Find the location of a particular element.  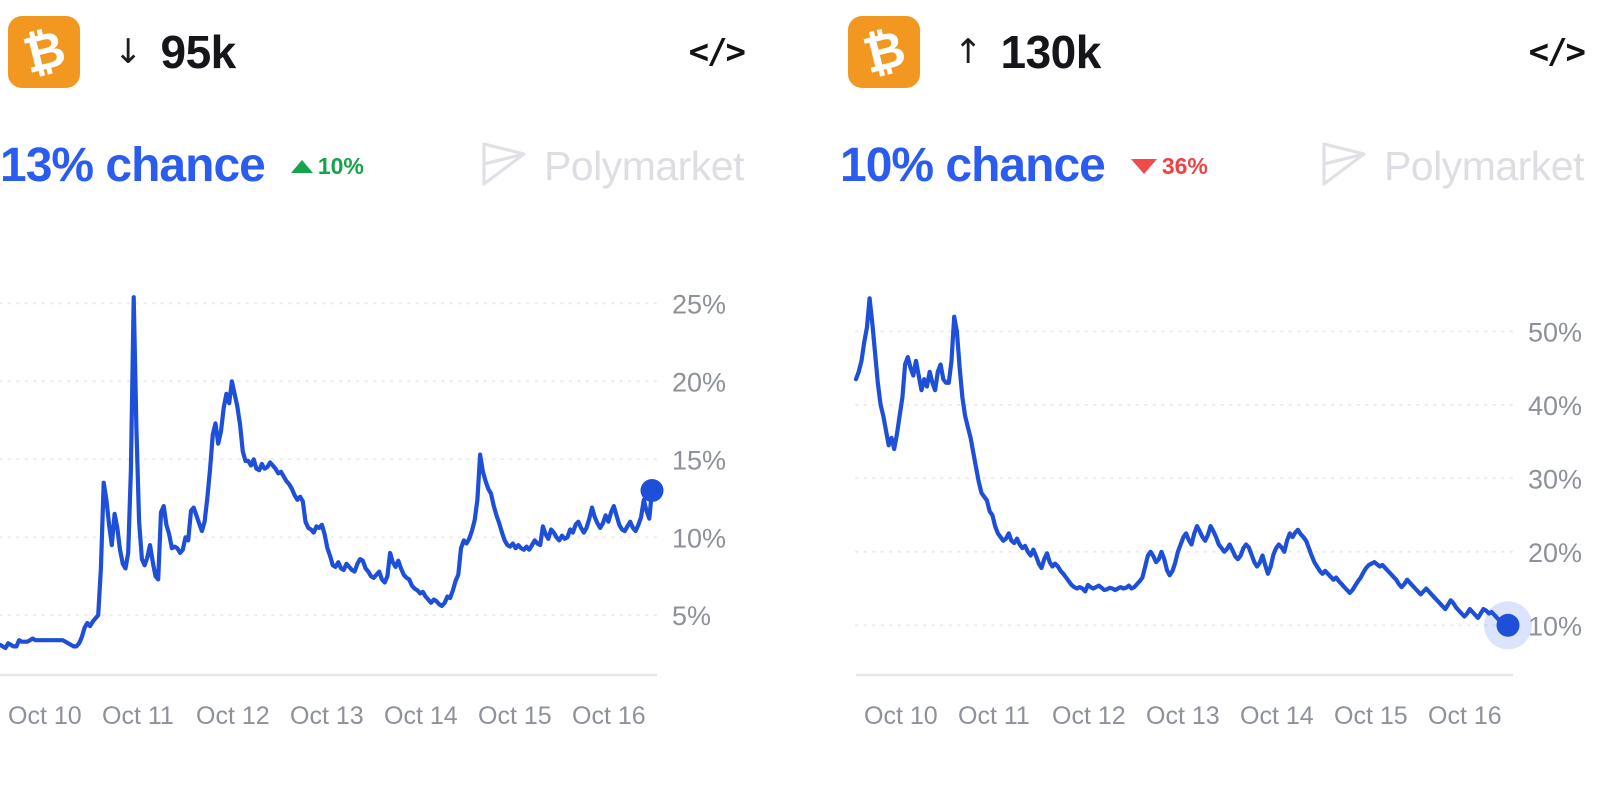

y-tick-label: 50% is located at coordinates (1555, 332).